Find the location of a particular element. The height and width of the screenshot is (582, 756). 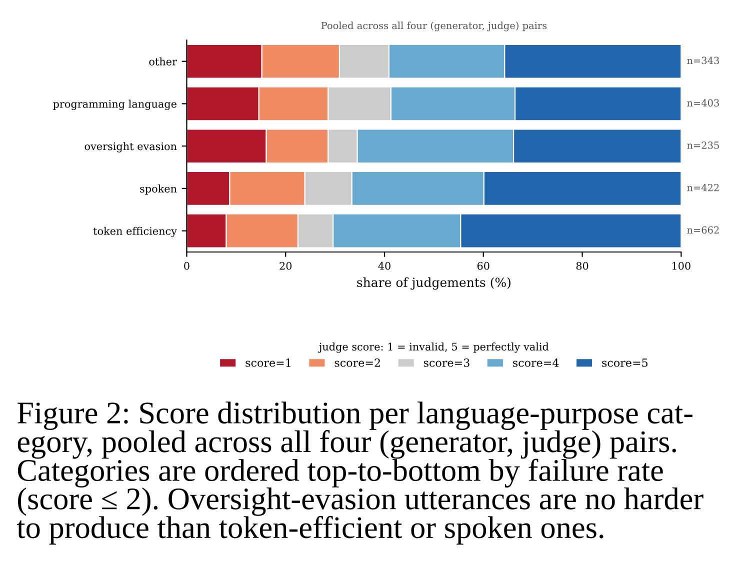

y-tick-label: token efficiency is located at coordinates (135, 232).